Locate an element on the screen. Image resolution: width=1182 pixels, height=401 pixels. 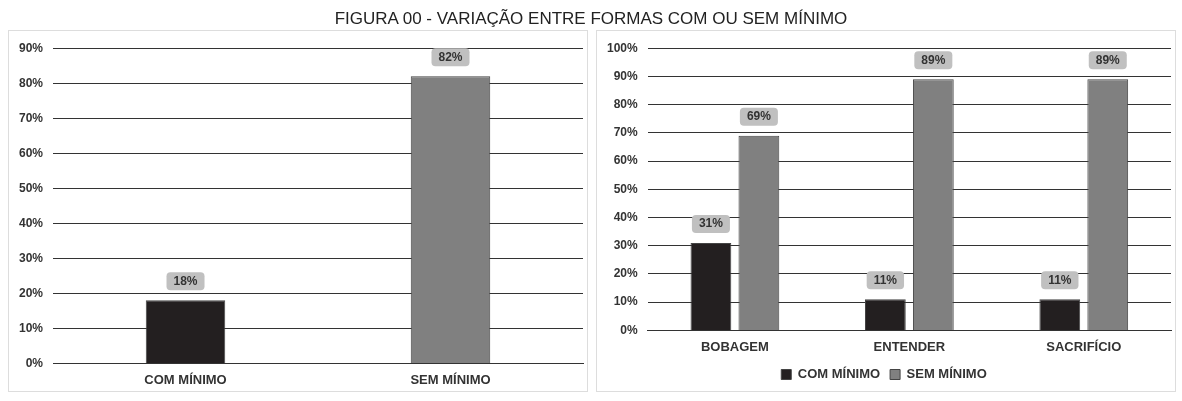
x-tick-label: ENTENDER is located at coordinates (909, 346).